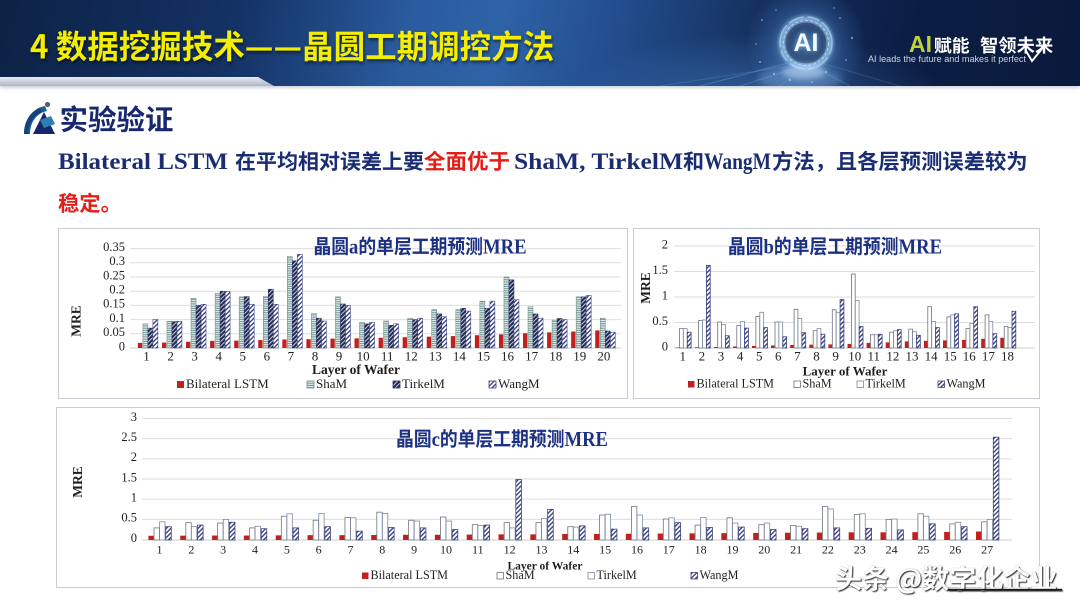 The image size is (1080, 608). I want to click on svg-text: 0.2, so click(117, 290).